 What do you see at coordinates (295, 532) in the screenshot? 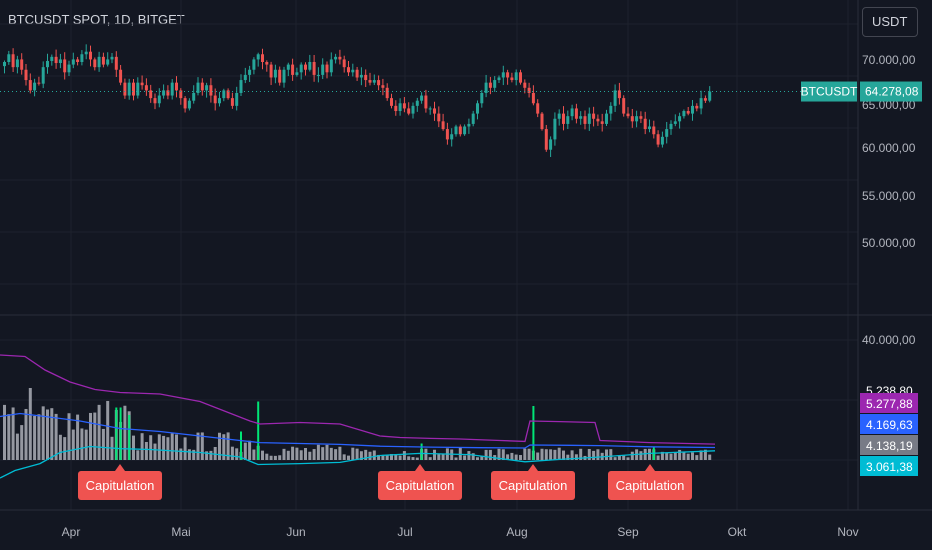
I see `x-tick-label: Jun` at bounding box center [295, 532].